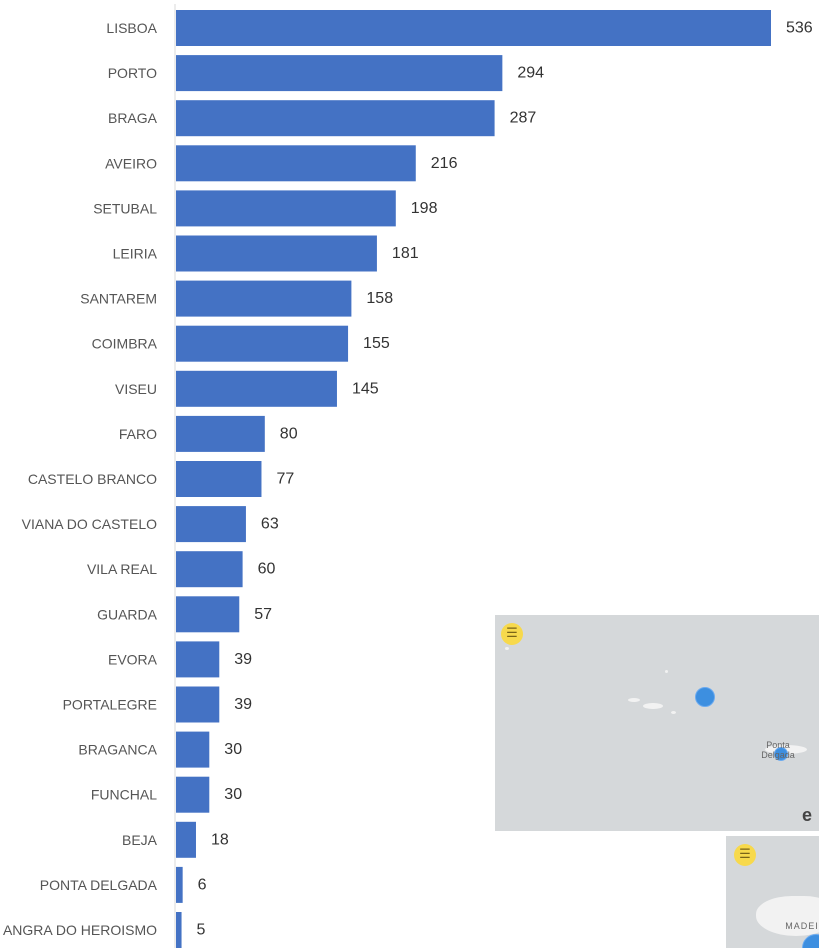 The image size is (819, 948). Describe the element at coordinates (263, 614) in the screenshot. I see `value-label: 57` at that location.